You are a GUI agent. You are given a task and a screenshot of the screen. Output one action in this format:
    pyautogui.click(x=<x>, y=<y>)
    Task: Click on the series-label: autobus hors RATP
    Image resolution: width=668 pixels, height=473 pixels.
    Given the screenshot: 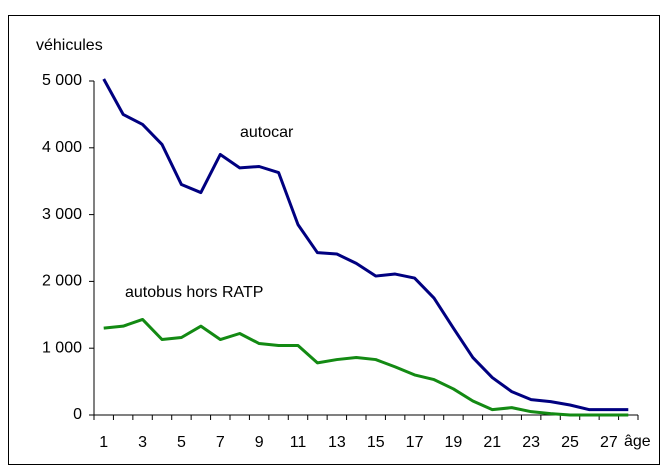 What is the action you would take?
    pyautogui.click(x=194, y=292)
    